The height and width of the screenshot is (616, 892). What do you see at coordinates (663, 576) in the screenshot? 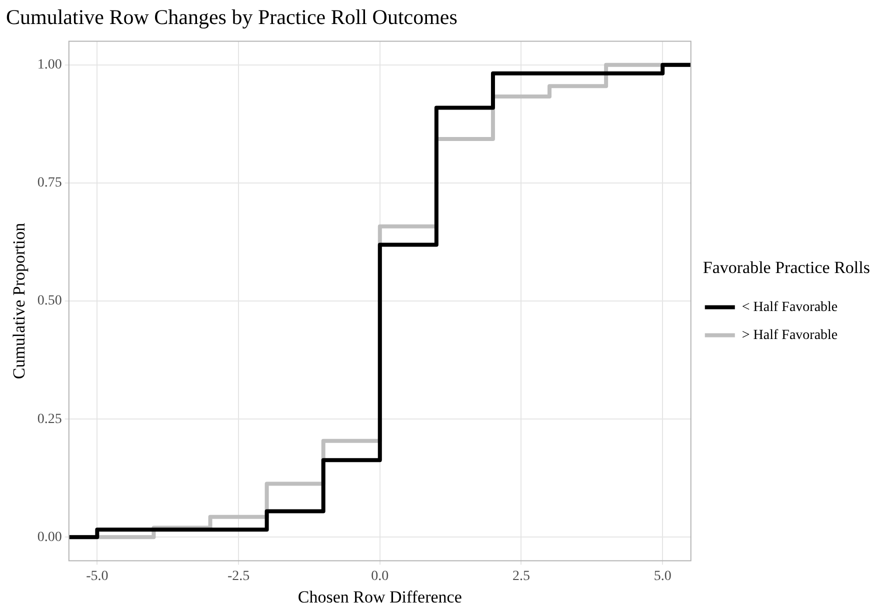
I see `x-tick-label: 5.0` at bounding box center [663, 576].